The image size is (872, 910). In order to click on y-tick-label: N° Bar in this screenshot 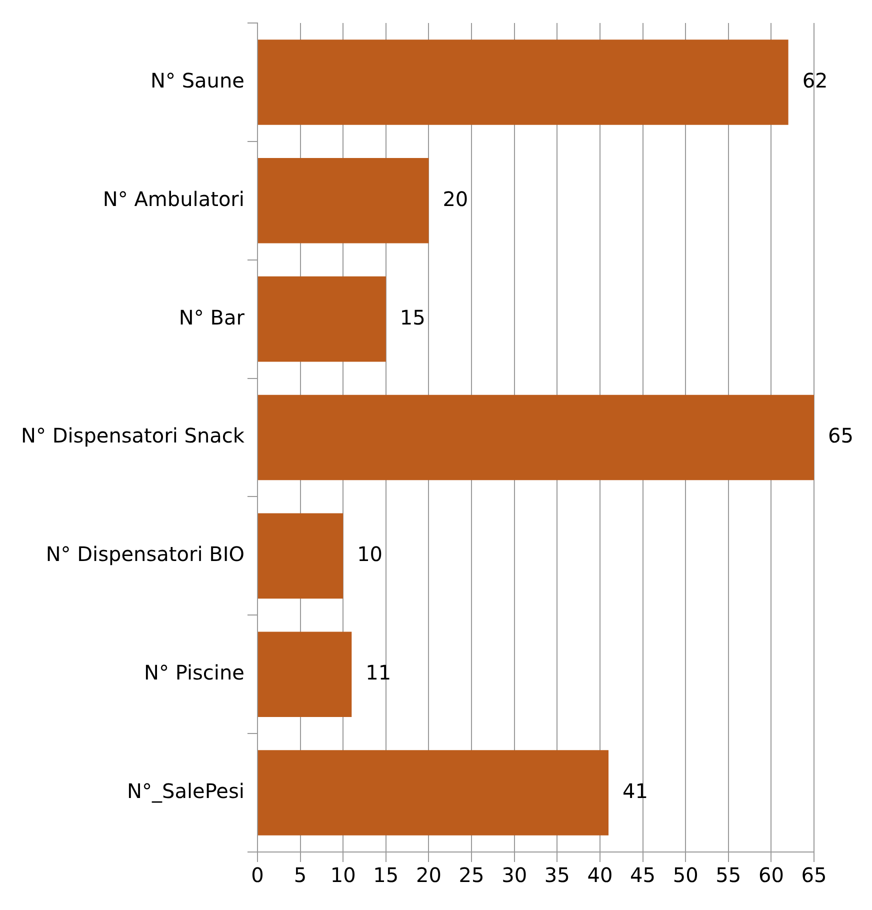, I will do `click(212, 317)`.